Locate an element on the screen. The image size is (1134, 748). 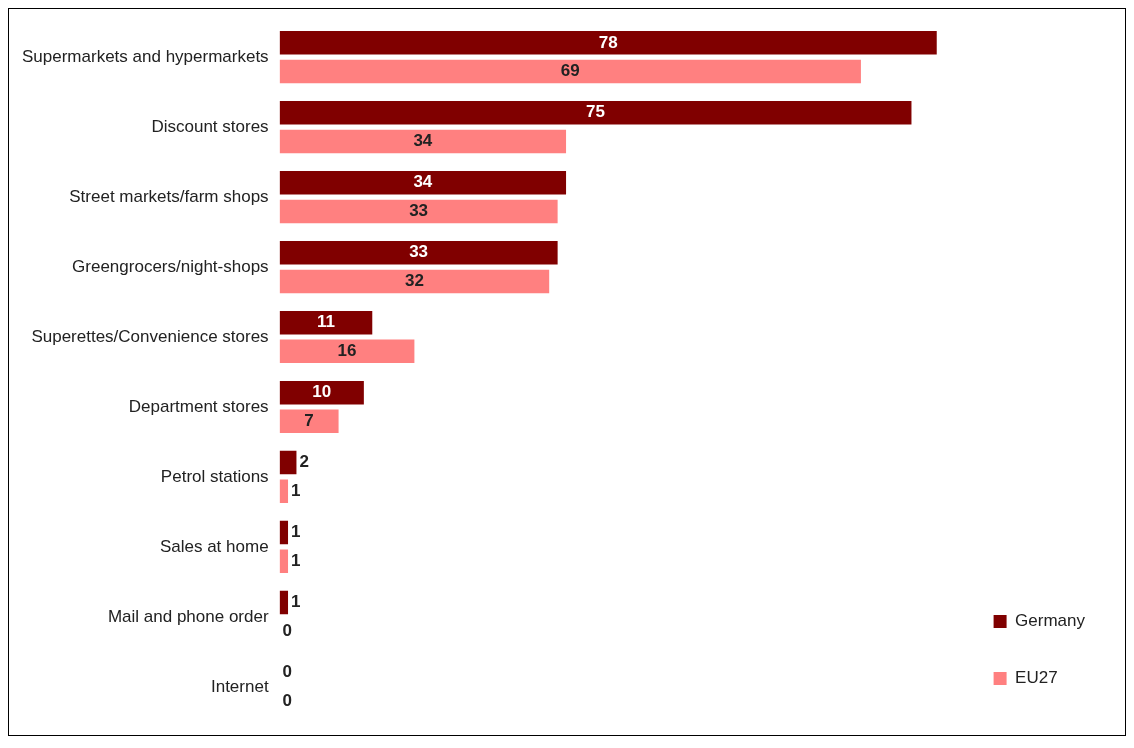
y-tick-label: Supermarkets and hypermarkets is located at coordinates (145, 56).